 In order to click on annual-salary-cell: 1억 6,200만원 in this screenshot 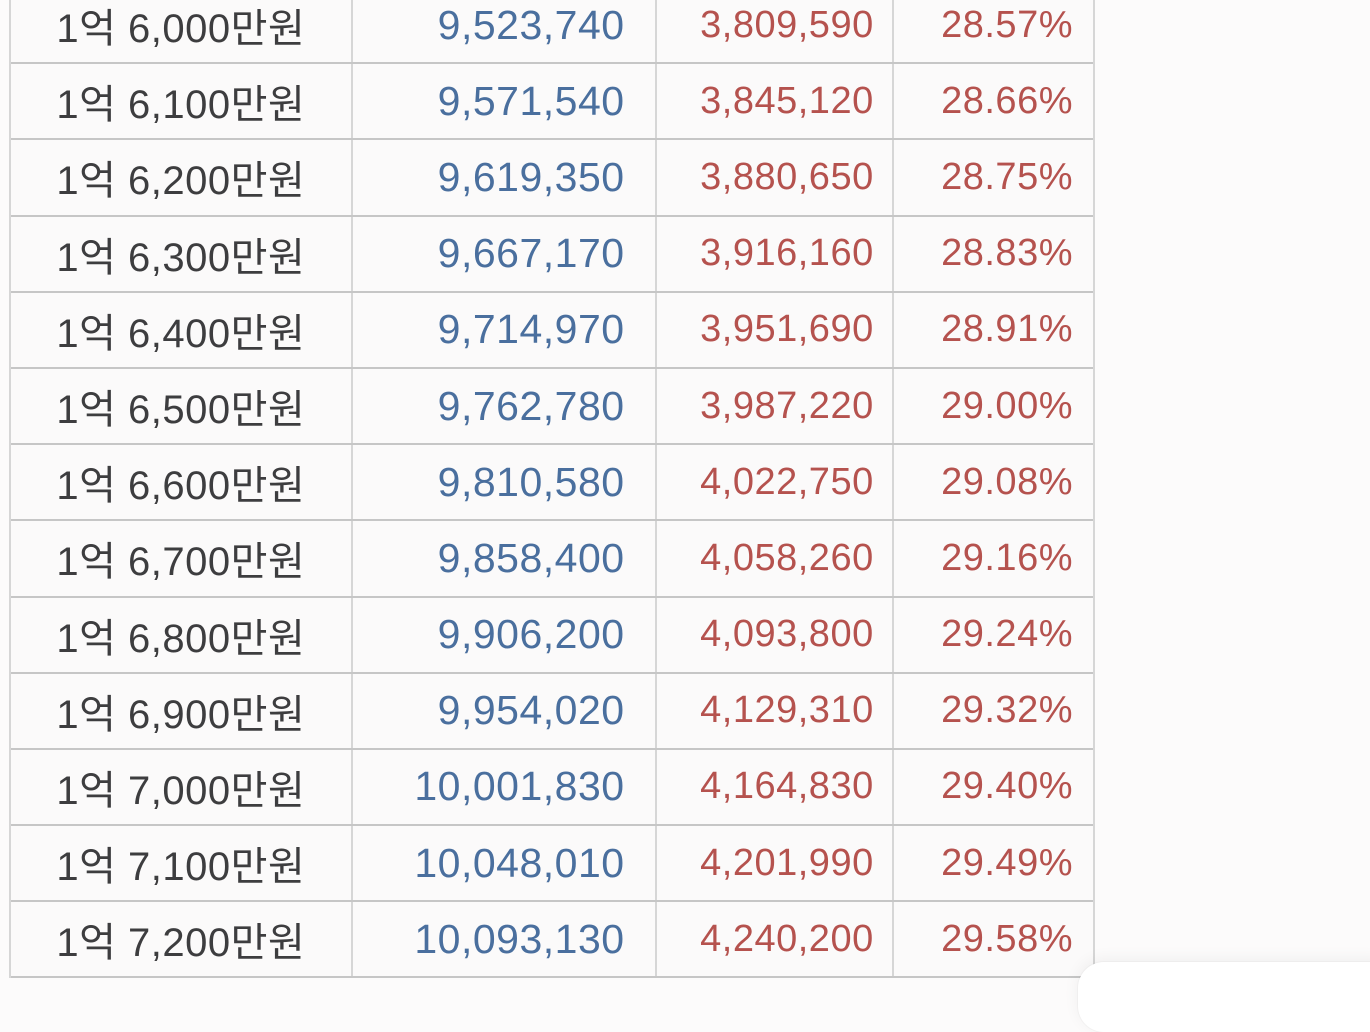, I will do `click(181, 181)`.